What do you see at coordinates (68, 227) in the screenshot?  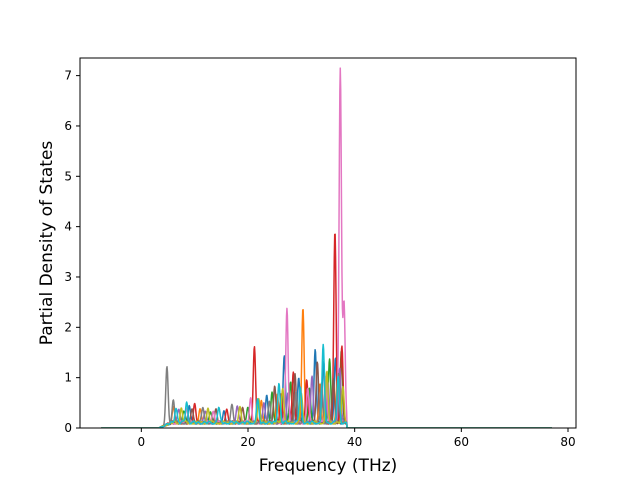 I see `y-tick-label: 4` at bounding box center [68, 227].